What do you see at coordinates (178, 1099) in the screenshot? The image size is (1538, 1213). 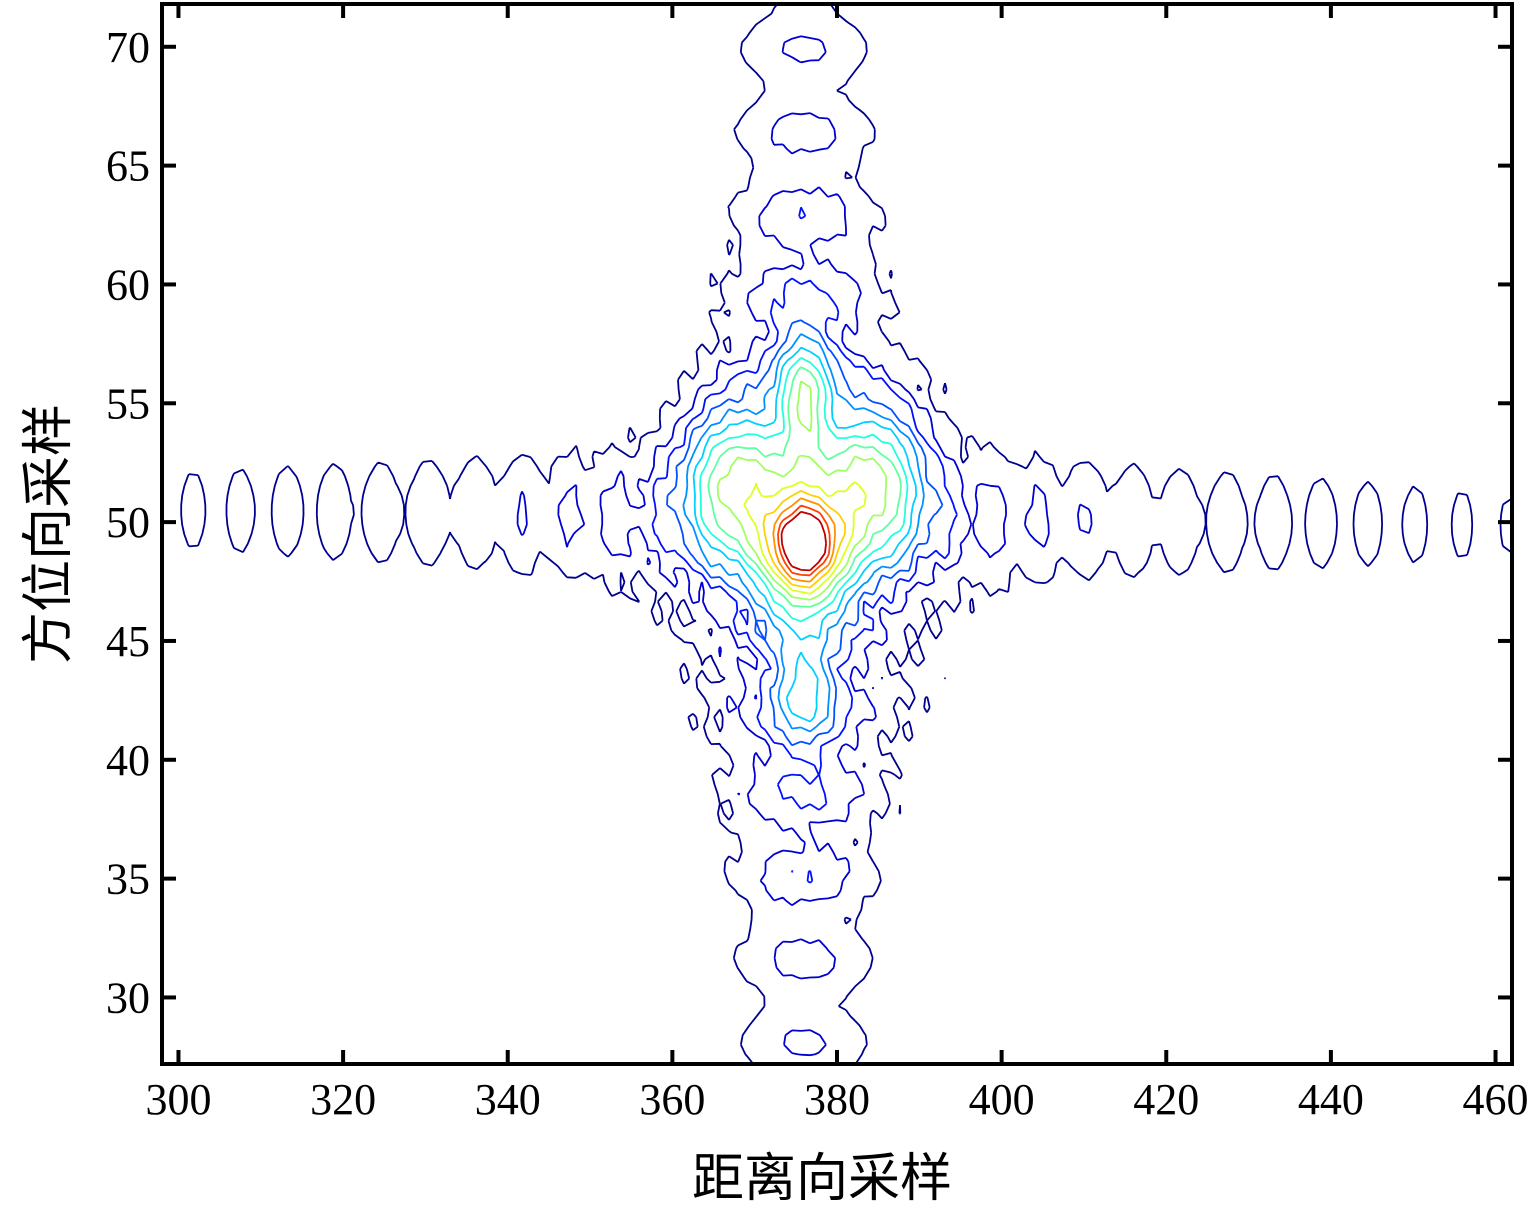 I see `x-tick-label: 300` at bounding box center [178, 1099].